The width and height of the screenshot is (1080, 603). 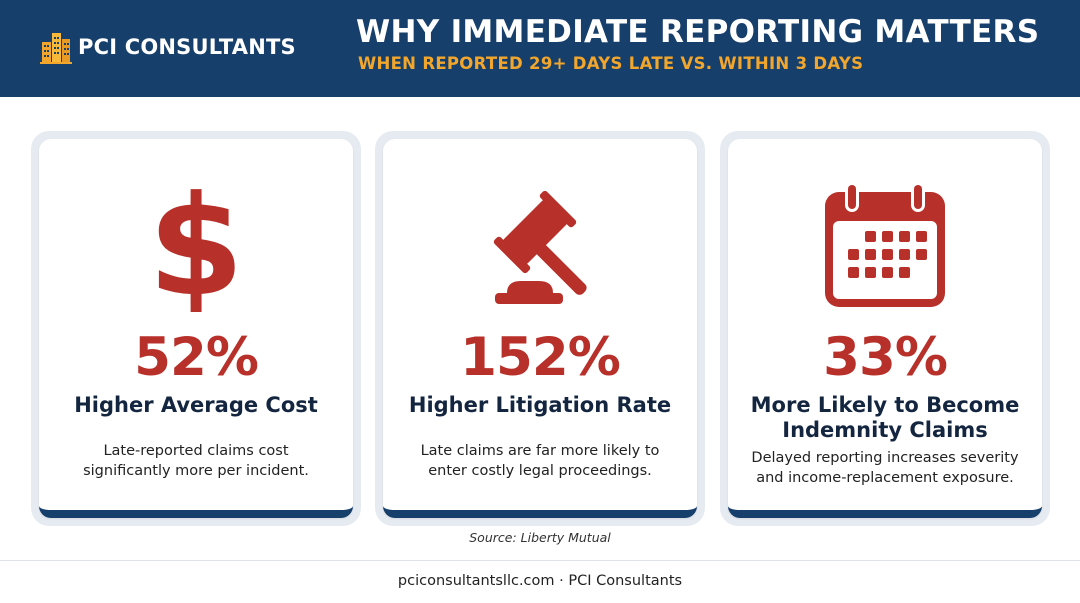 What do you see at coordinates (540, 560) in the screenshot?
I see `footer-divider` at bounding box center [540, 560].